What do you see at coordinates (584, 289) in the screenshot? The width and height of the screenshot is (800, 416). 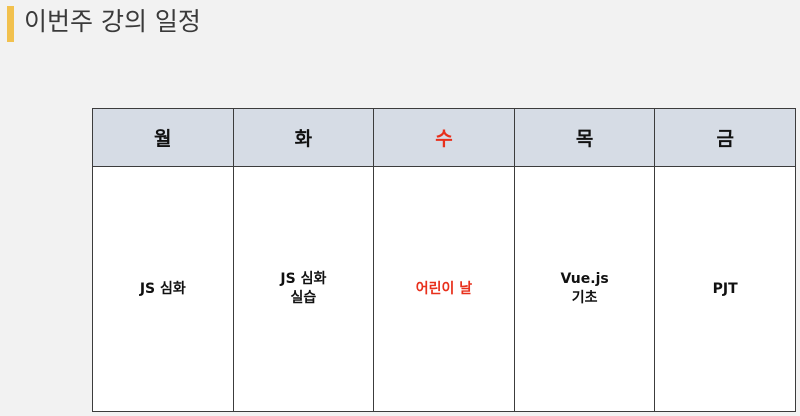 I see `lecture-cell-thu: Vue.js 기초` at bounding box center [584, 289].